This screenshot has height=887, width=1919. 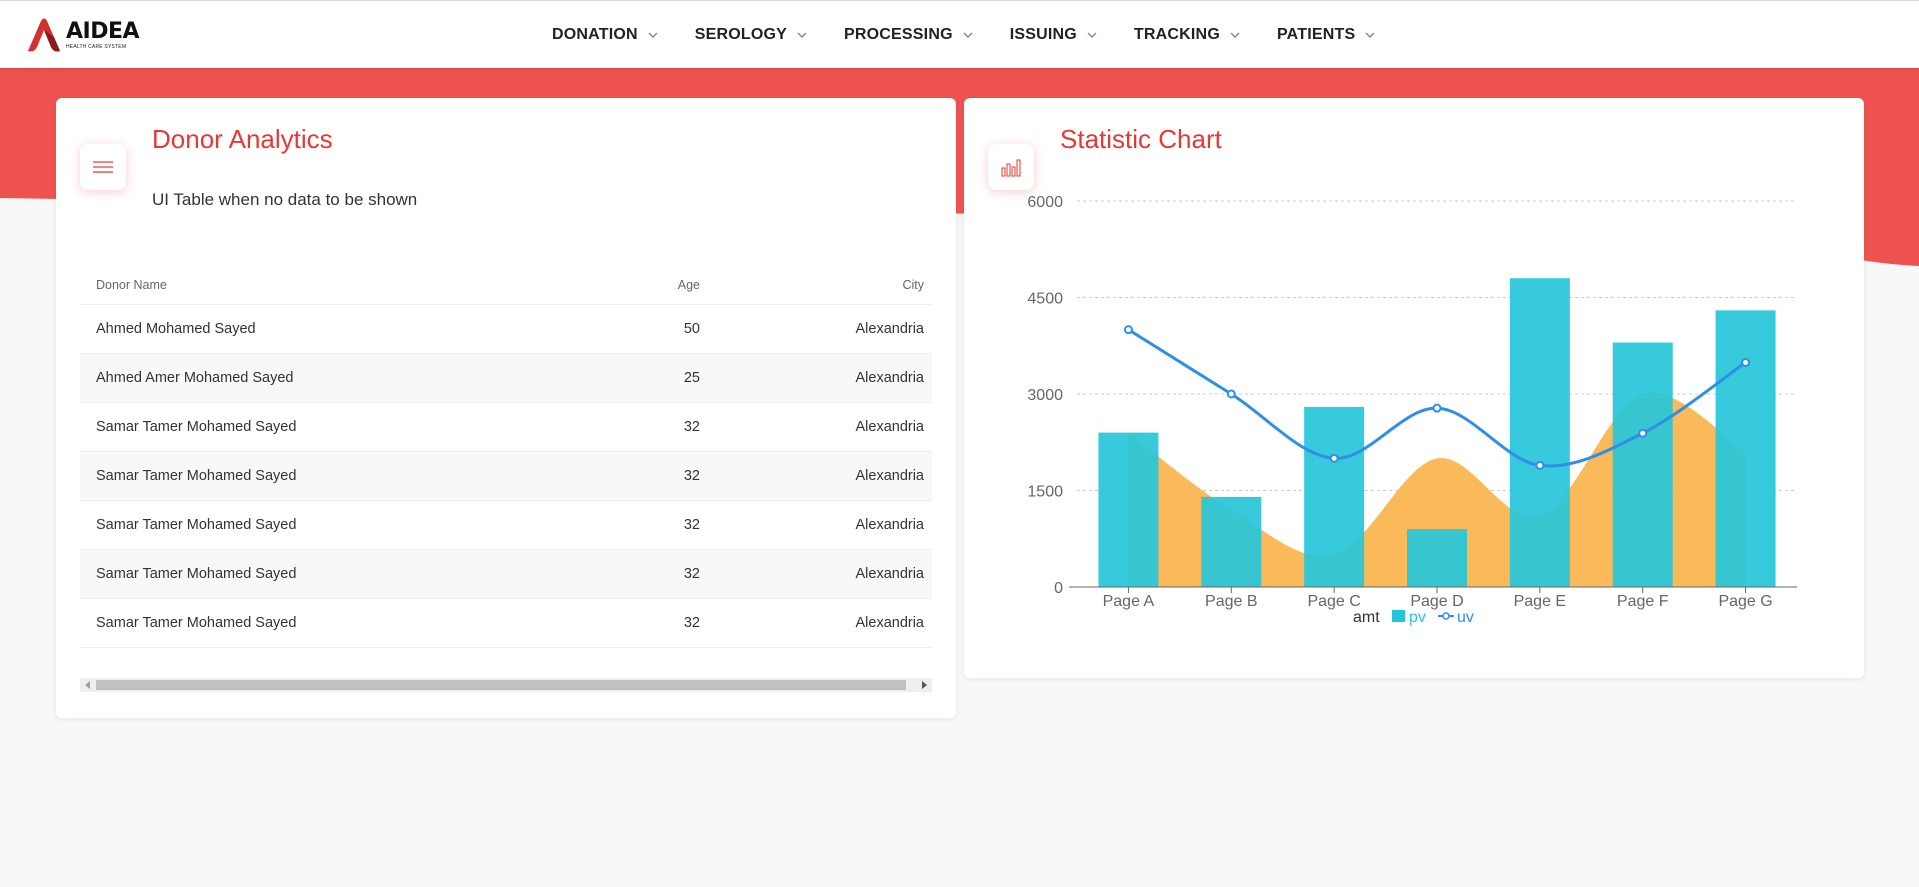 I want to click on nav-item-donation: DONATION, so click(x=605, y=35).